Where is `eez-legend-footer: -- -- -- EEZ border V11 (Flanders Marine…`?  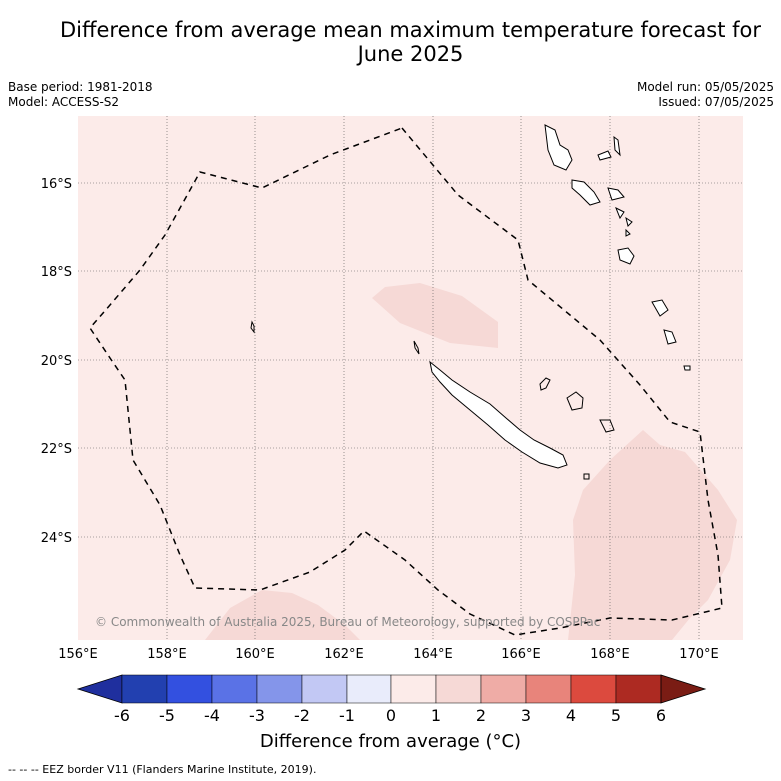
eez-legend-footer: -- -- -- EEZ border V11 (Flanders Marine… is located at coordinates (162, 769).